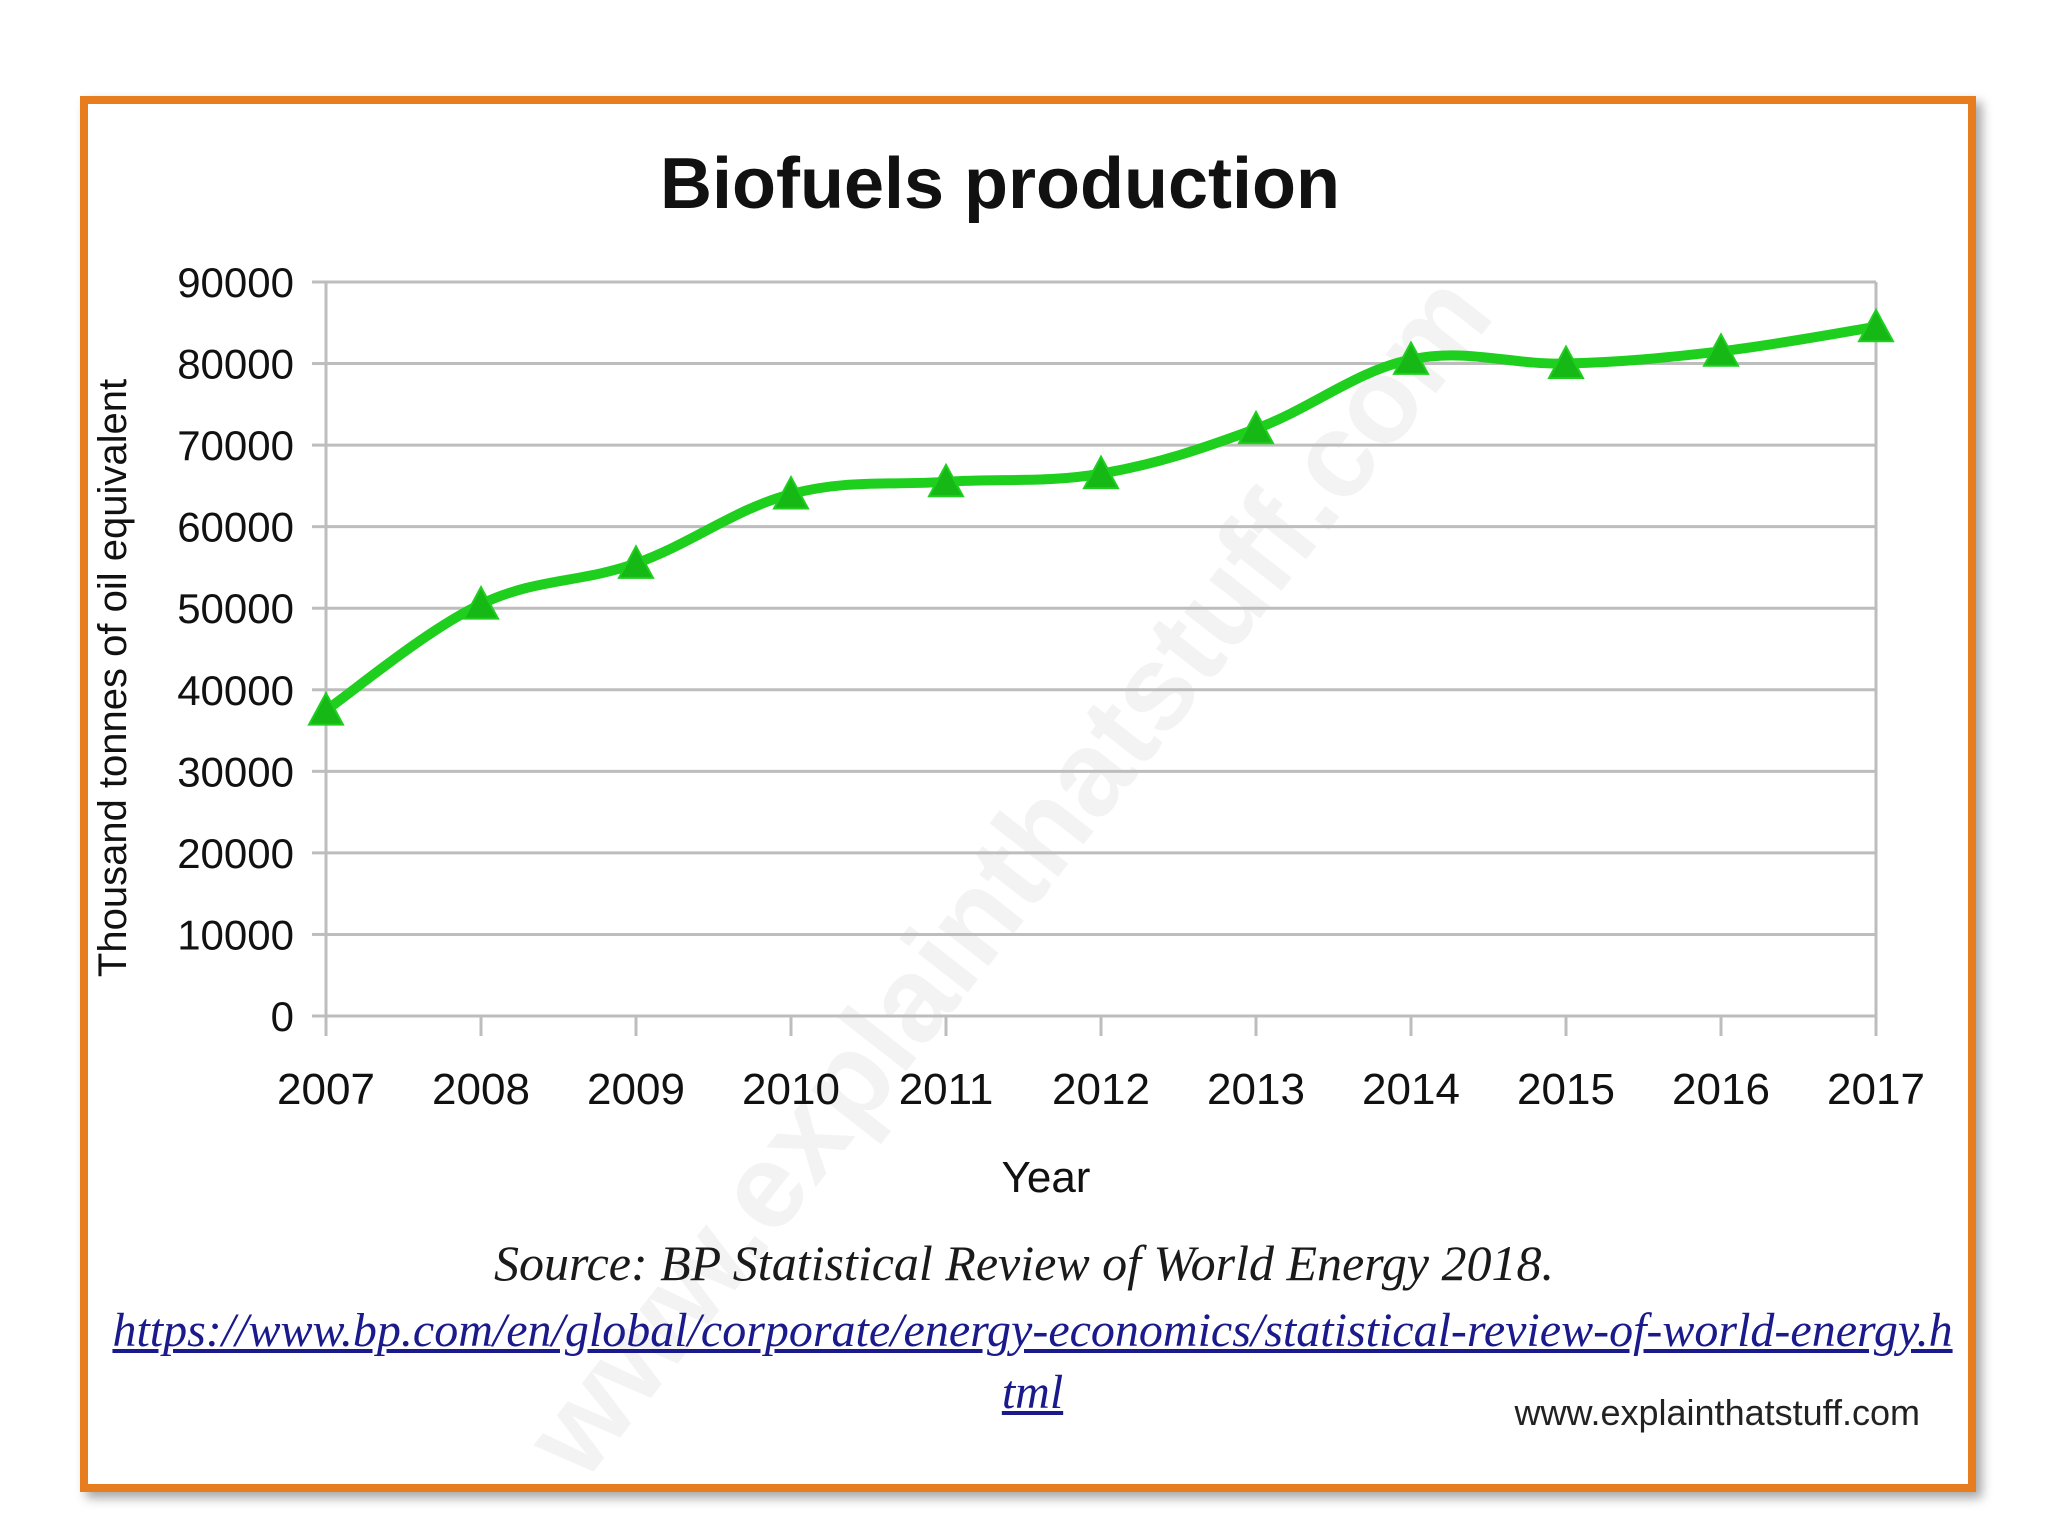  What do you see at coordinates (235, 364) in the screenshot?
I see `ytick-label-80000: 80000` at bounding box center [235, 364].